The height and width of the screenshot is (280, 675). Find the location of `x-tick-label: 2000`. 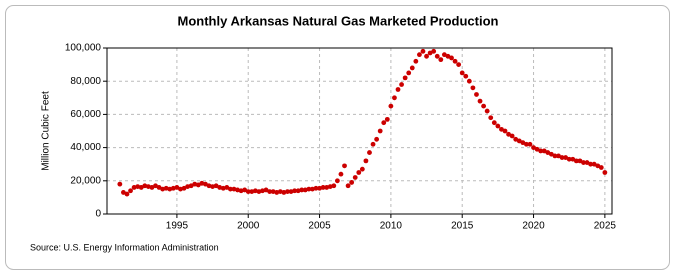

x-tick-label: 2000 is located at coordinates (248, 226).